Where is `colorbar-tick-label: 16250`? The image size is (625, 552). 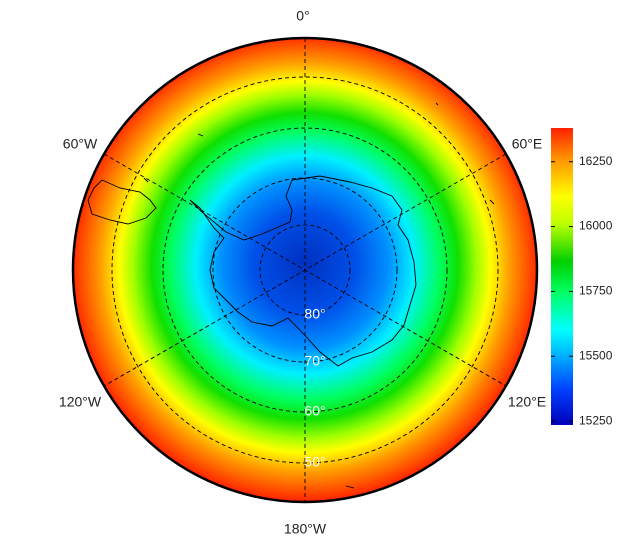 colorbar-tick-label: 16250 is located at coordinates (596, 161).